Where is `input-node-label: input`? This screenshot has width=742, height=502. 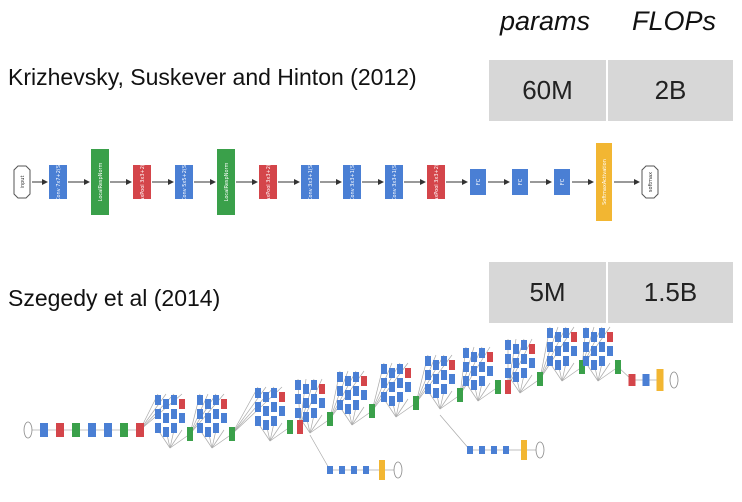
input-node-label: input is located at coordinates (23, 182).